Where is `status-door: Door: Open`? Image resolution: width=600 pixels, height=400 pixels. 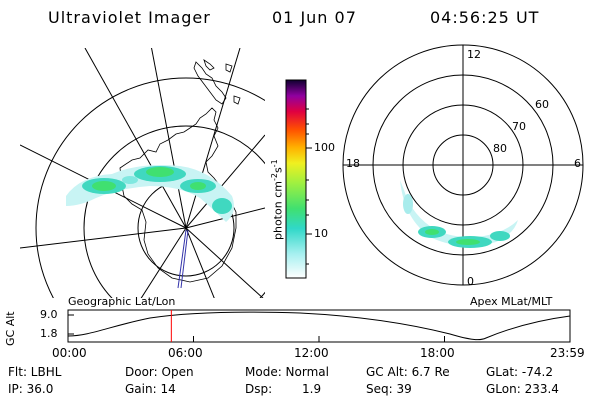 status-door: Door: Open is located at coordinates (159, 372).